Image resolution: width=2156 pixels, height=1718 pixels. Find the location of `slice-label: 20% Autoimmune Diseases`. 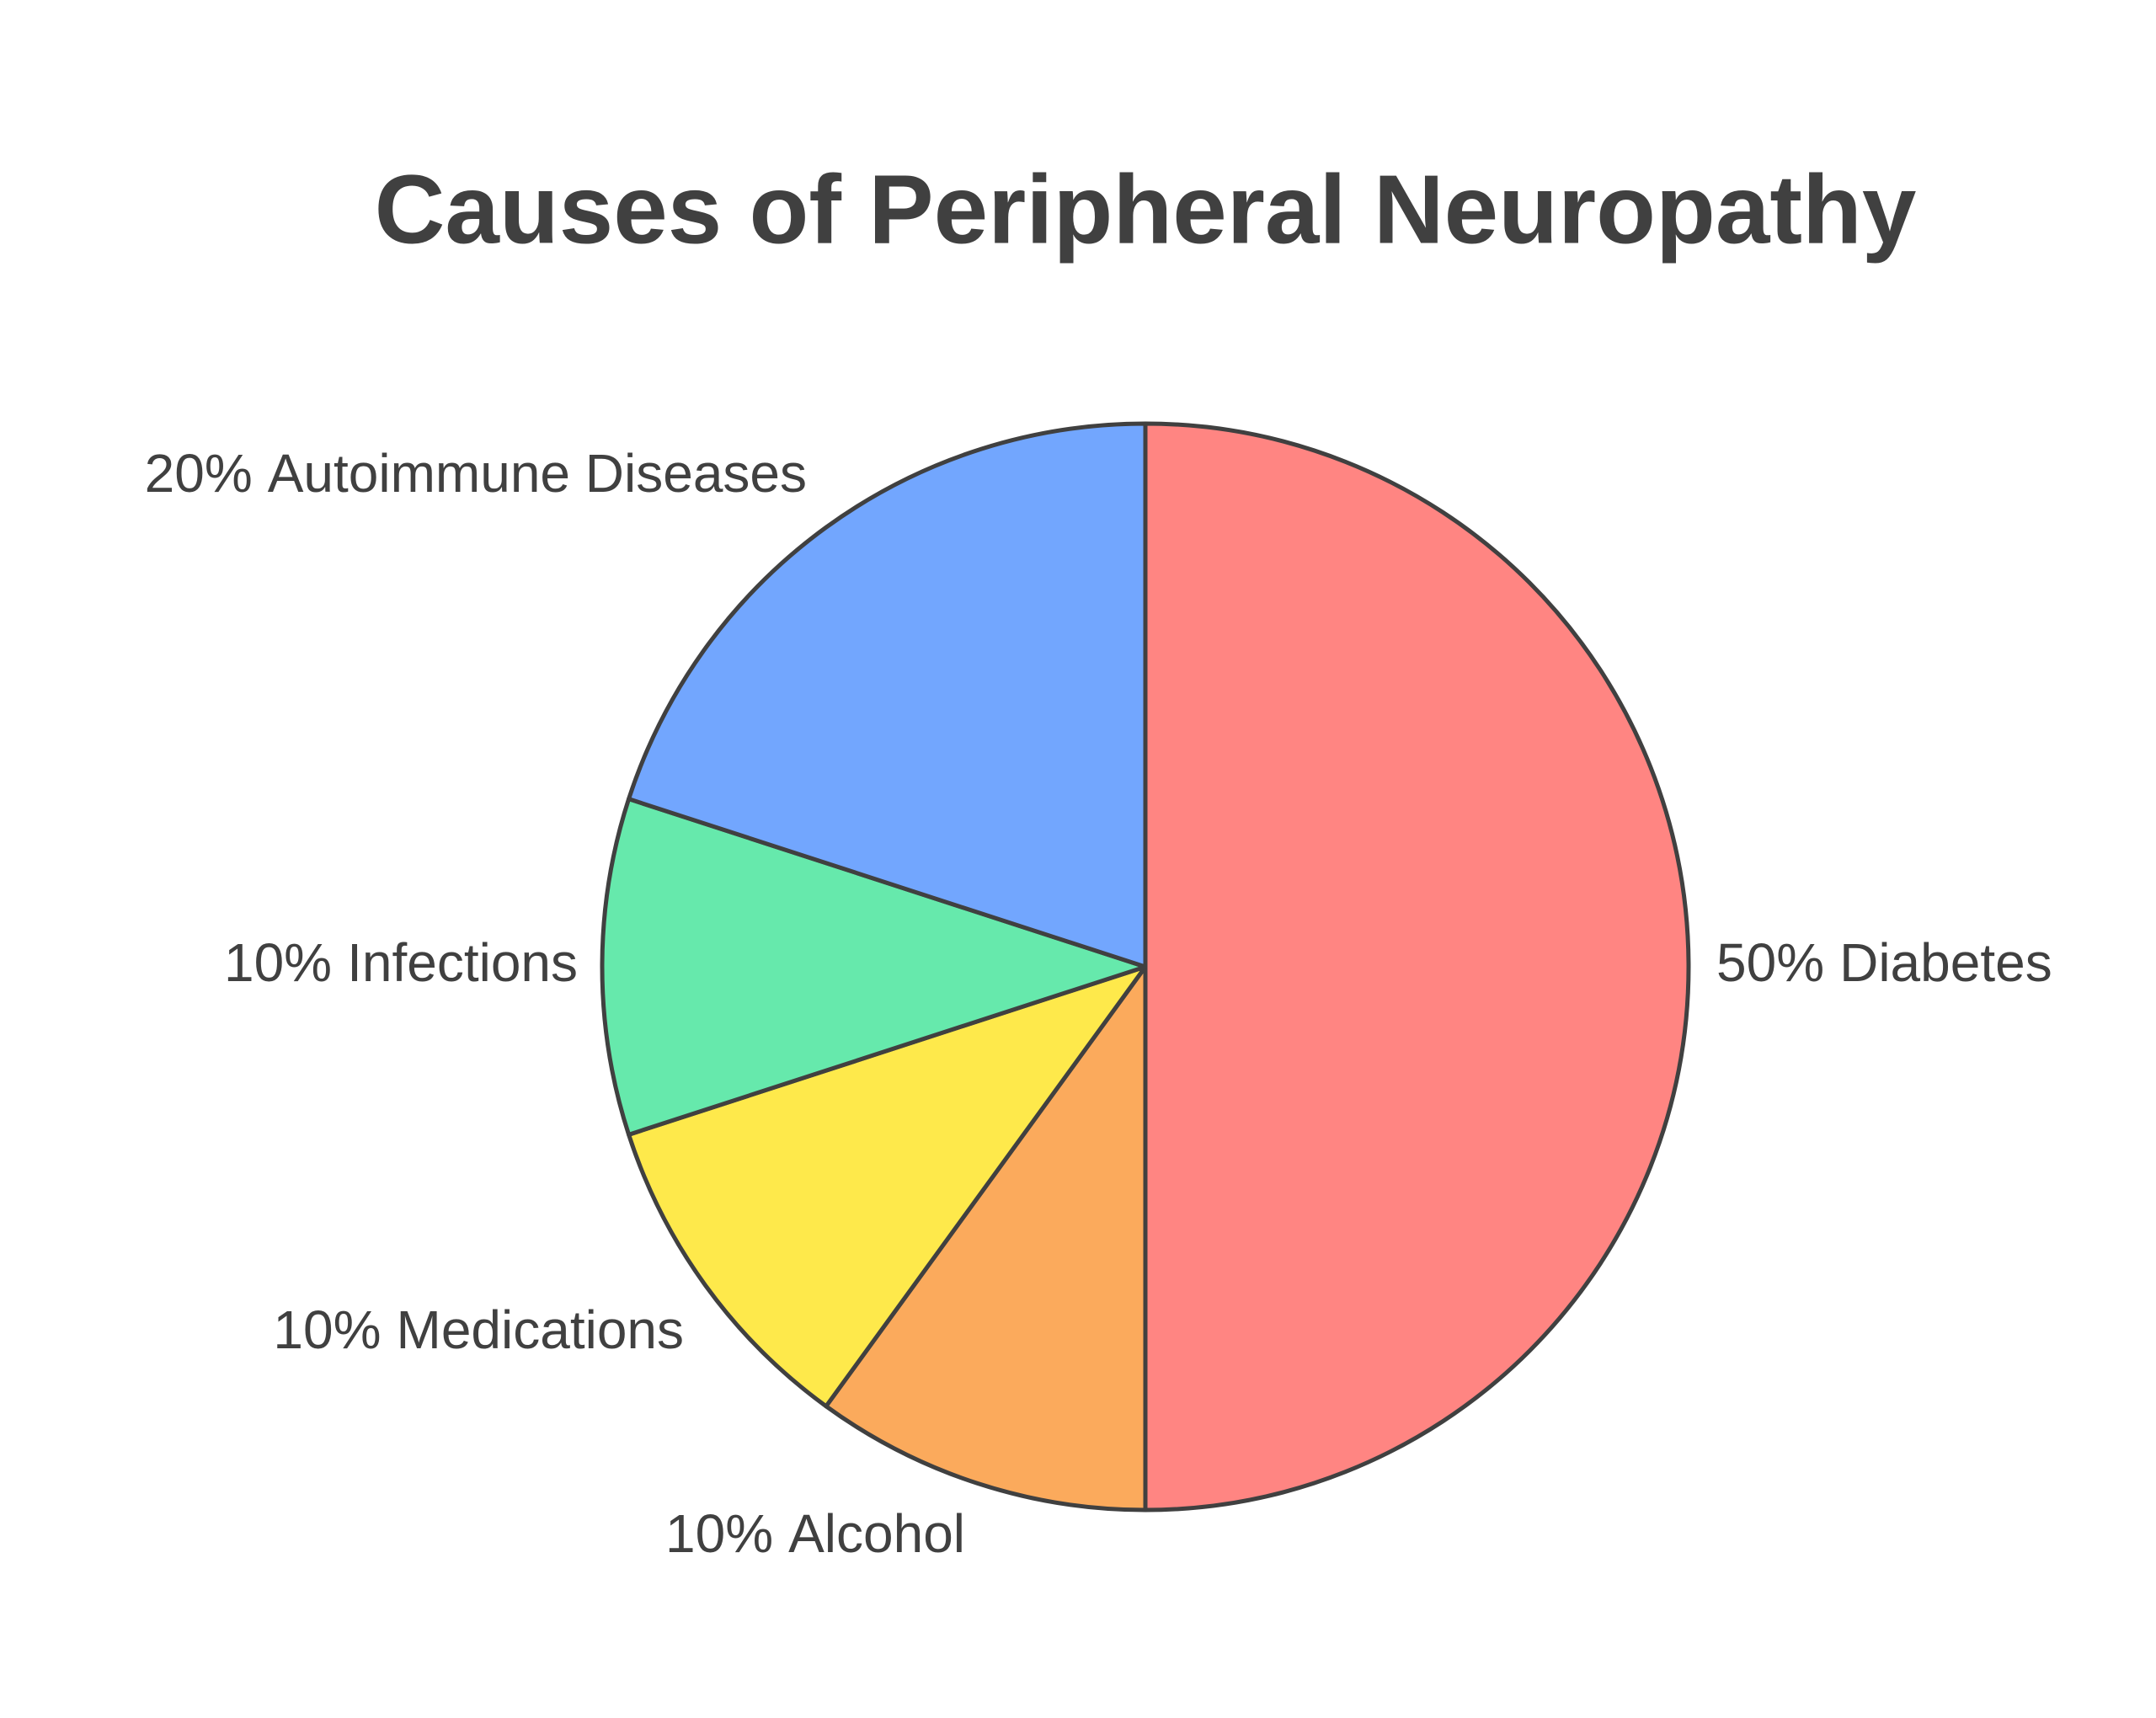

slice-label: 20% Autoimmune Diseases is located at coordinates (476, 473).